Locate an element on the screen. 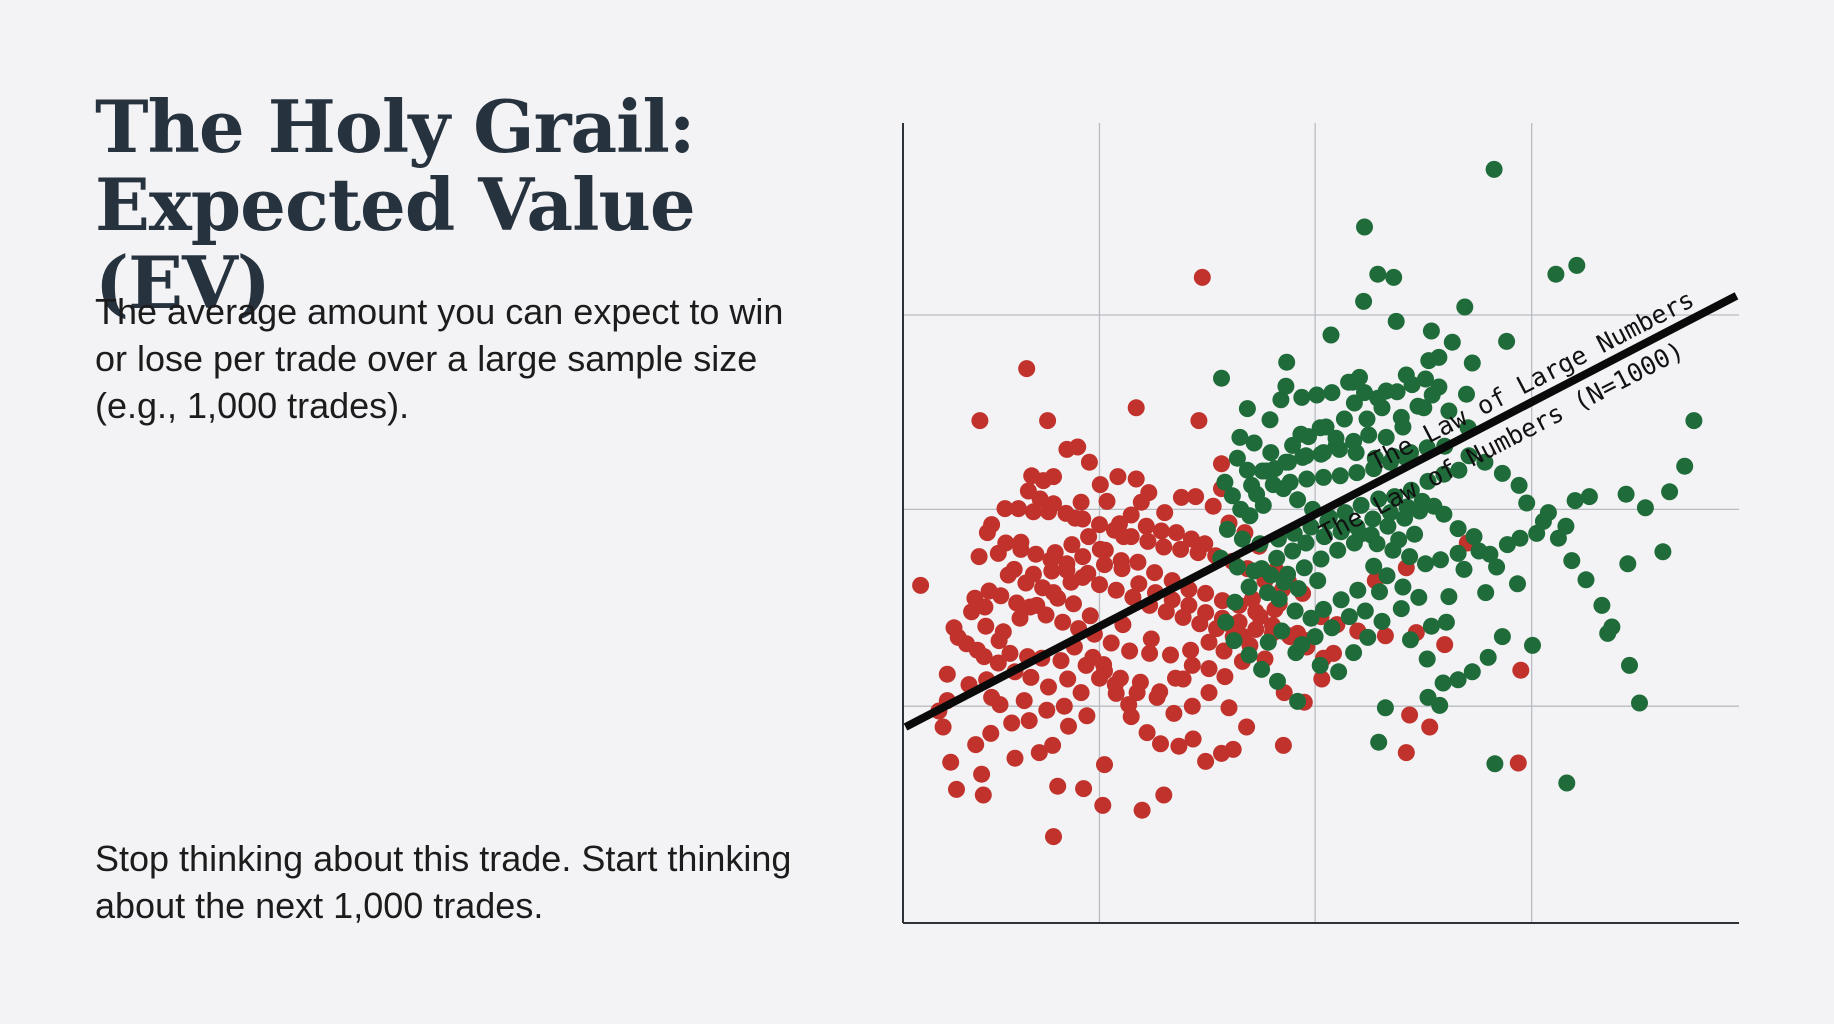  slide-title: The Holy Grail: Expected Value (EV) is located at coordinates (475, 205).